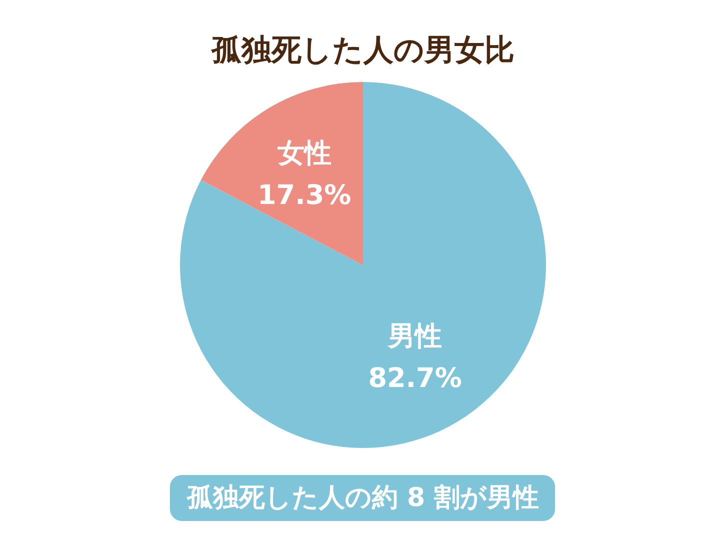 Image resolution: width=726 pixels, height=545 pixels. Describe the element at coordinates (304, 153) in the screenshot. I see `slice-label: 女性` at that location.